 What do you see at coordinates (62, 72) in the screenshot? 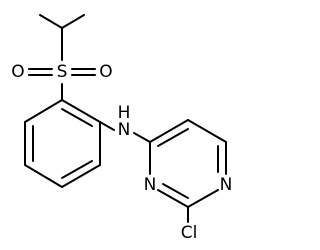
I see `atom-label: S` at bounding box center [62, 72].